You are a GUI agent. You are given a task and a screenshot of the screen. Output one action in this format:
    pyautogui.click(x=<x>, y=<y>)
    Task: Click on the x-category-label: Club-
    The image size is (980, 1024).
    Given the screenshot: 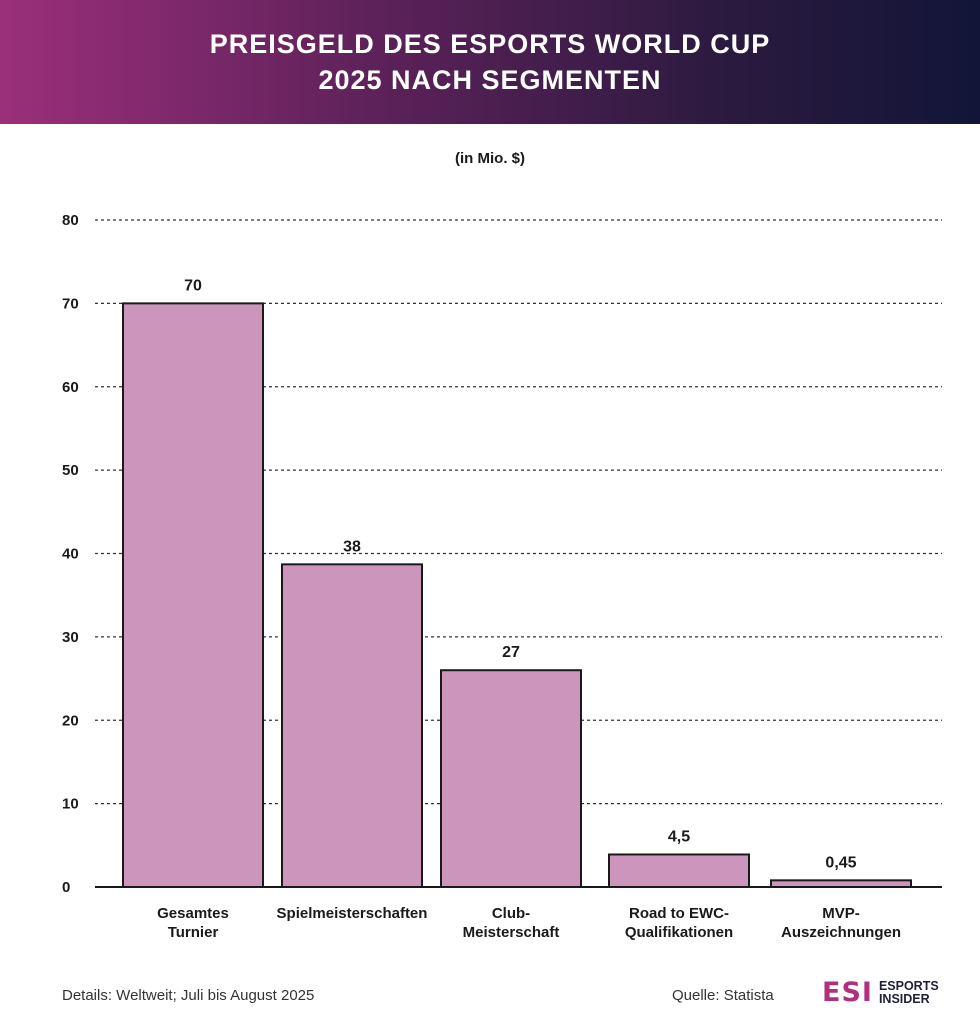 What is the action you would take?
    pyautogui.click(x=511, y=913)
    